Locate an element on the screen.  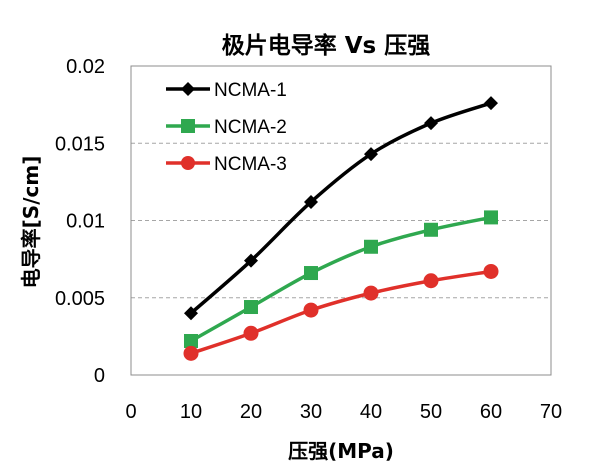
x-tick-label: 40 is located at coordinates (371, 412).